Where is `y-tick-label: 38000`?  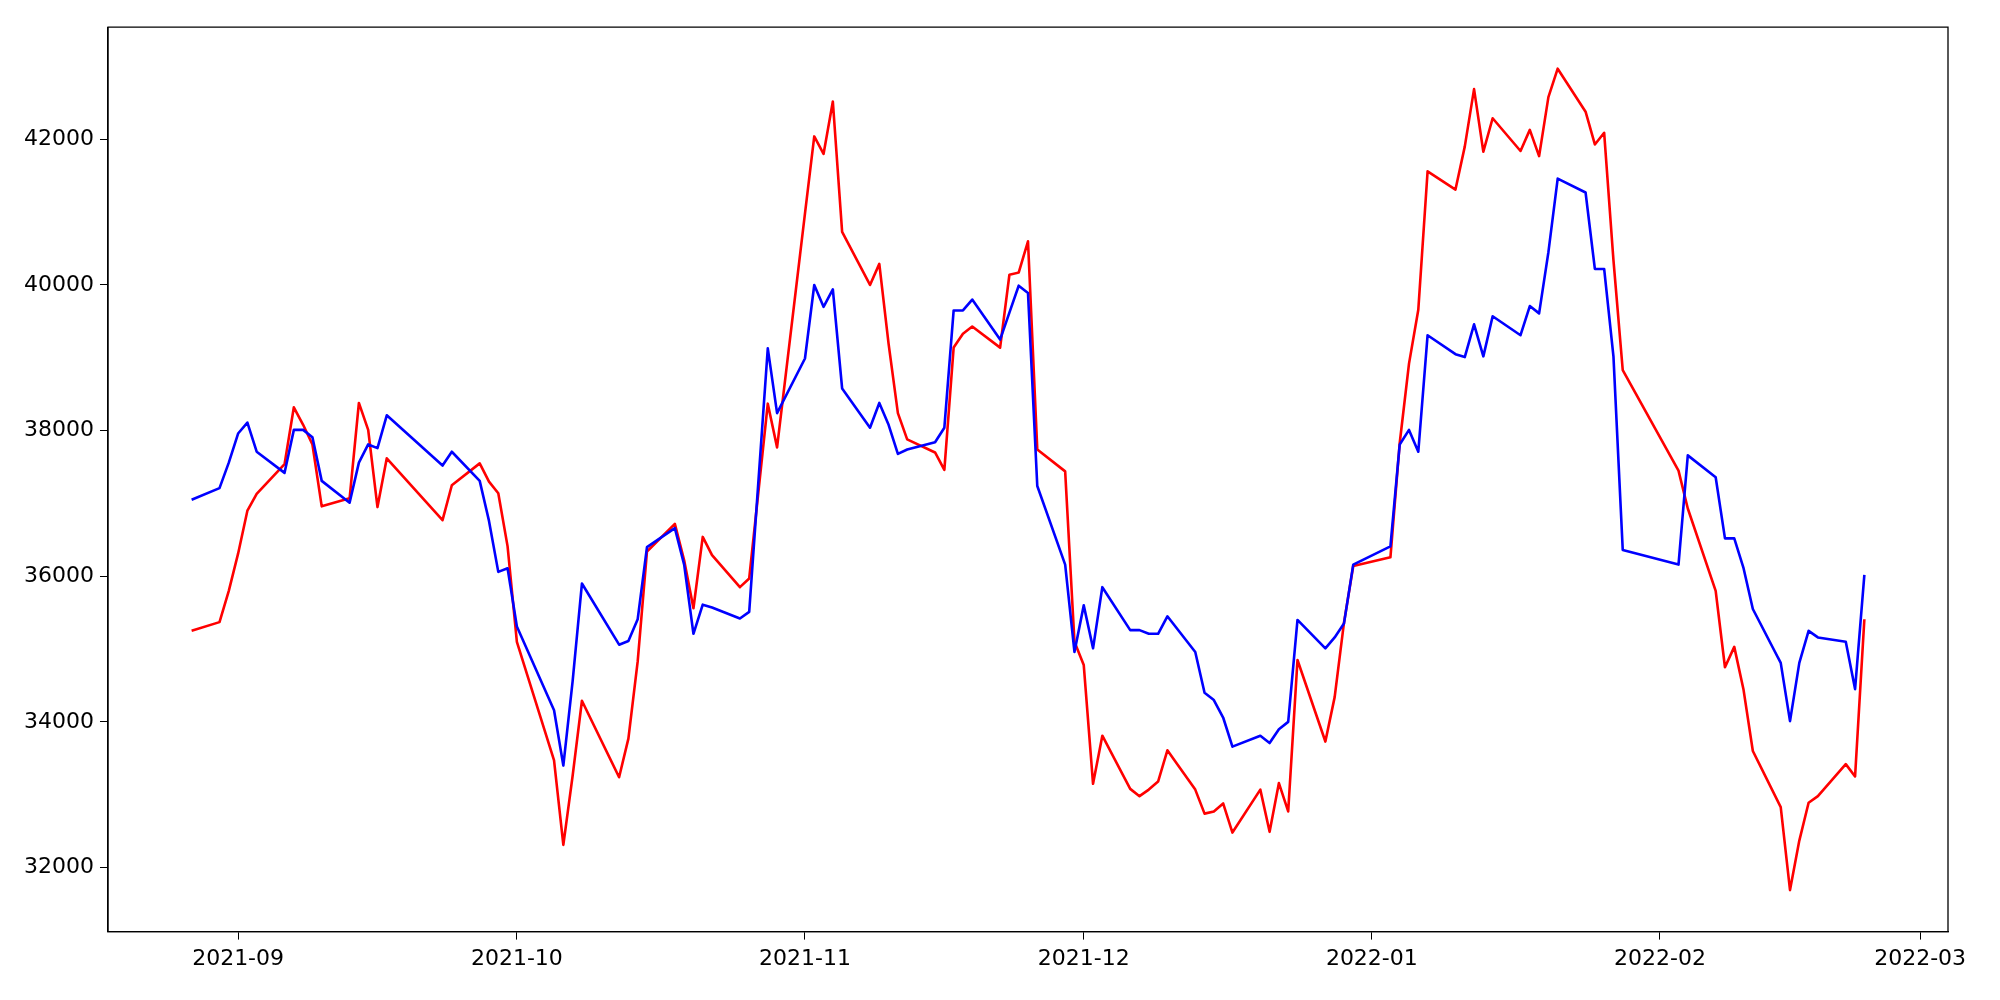
y-tick-label: 38000 is located at coordinates (58, 429).